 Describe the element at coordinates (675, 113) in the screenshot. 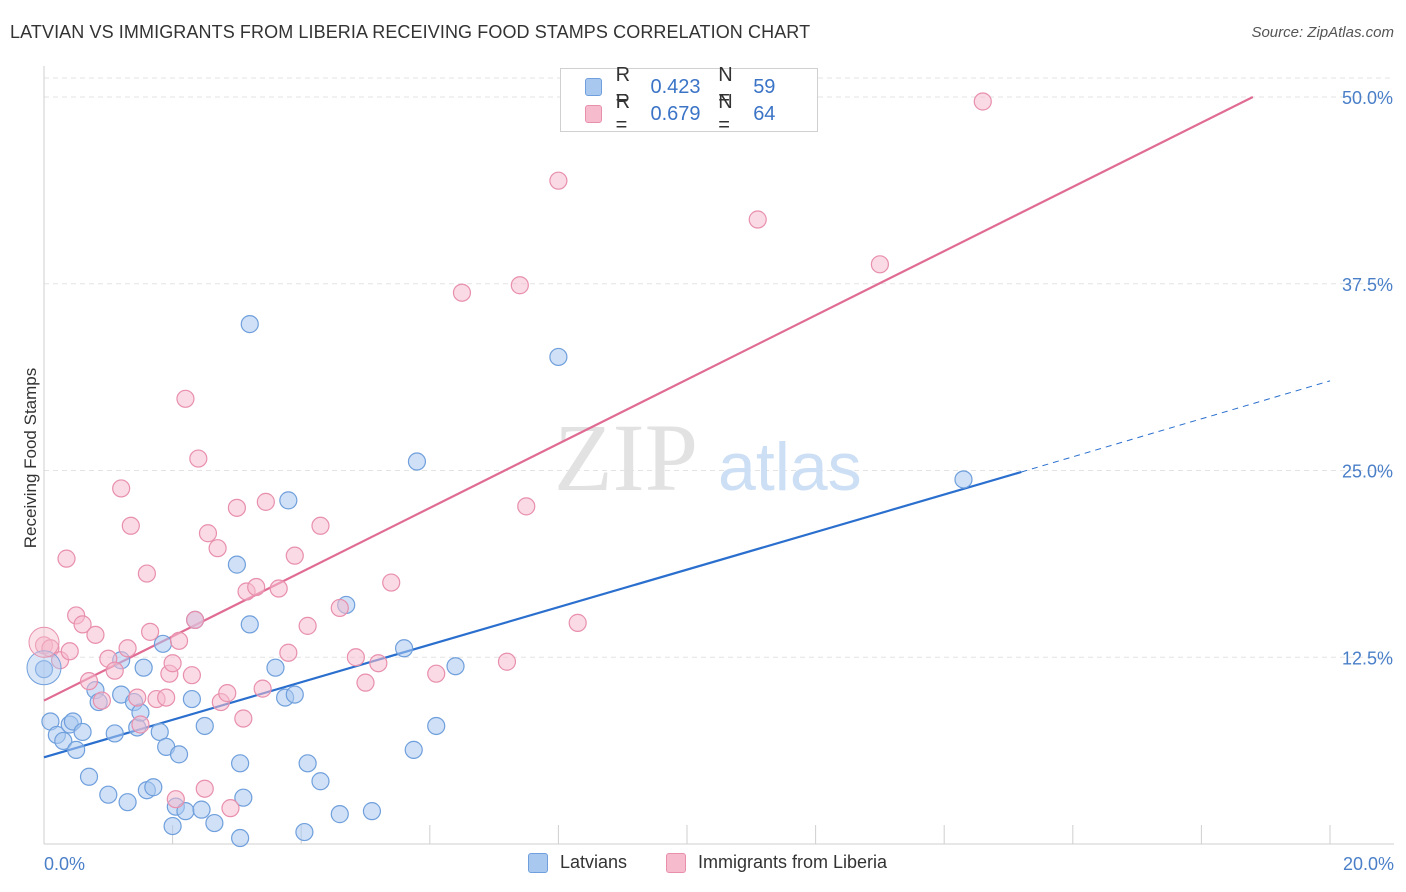

I see `legend-r-value: 0.679` at that location.